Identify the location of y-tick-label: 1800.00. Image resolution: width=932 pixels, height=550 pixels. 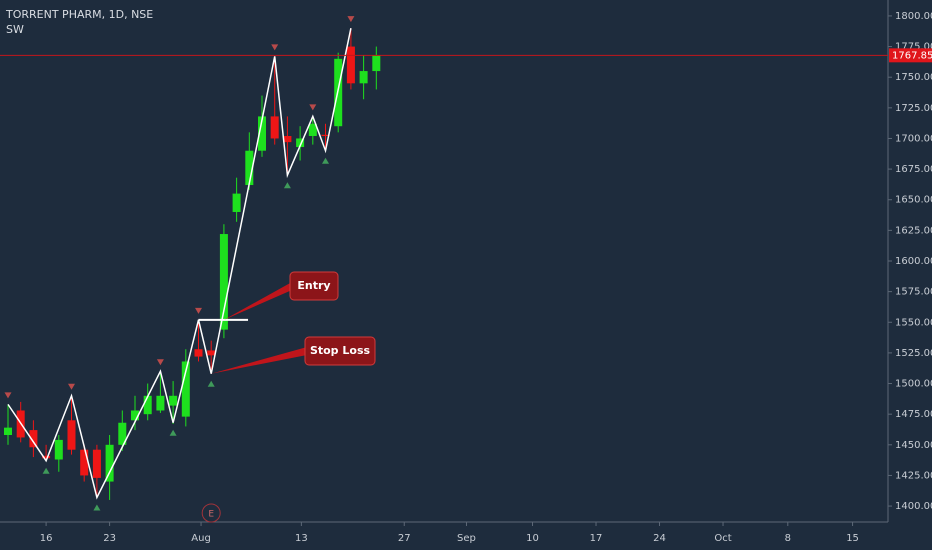
(913, 16).